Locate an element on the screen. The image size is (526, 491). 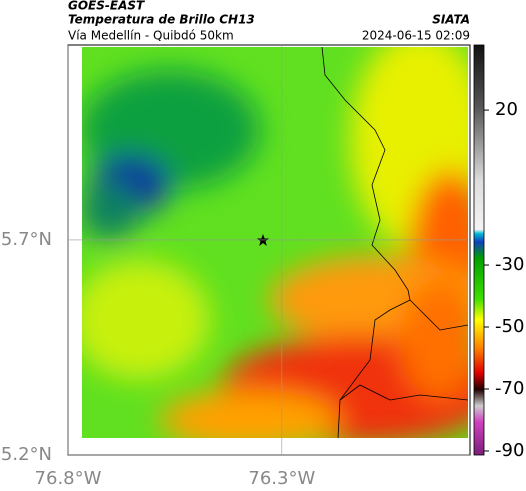
colorbar-label: -50 is located at coordinates (509, 326).